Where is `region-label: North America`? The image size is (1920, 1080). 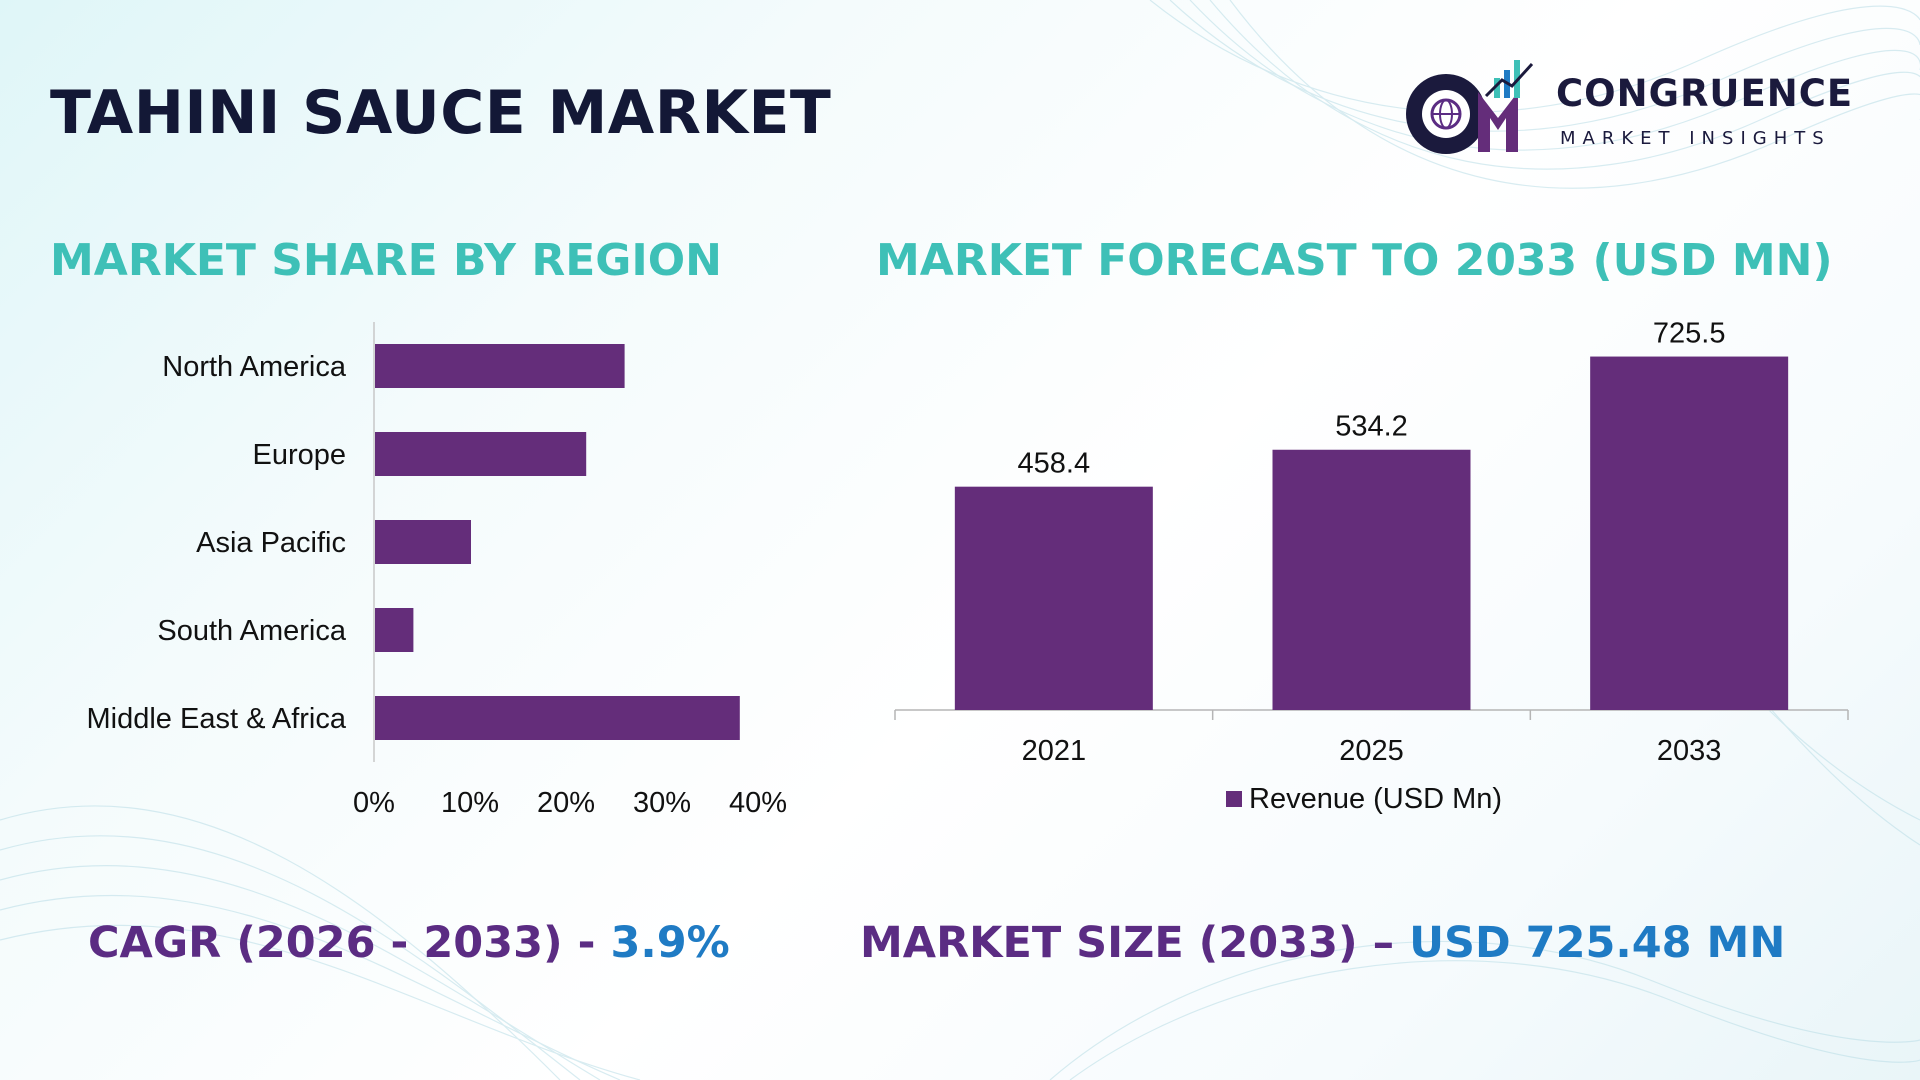 region-label: North America is located at coordinates (254, 367).